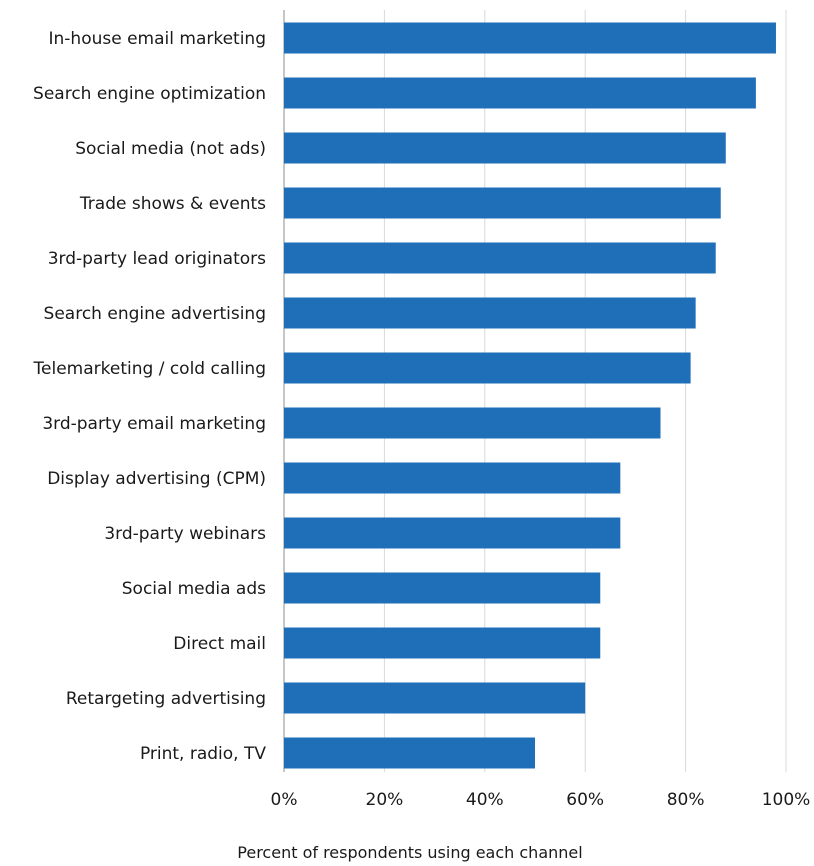  What do you see at coordinates (170, 149) in the screenshot?
I see `category-label: Social media (not ads)` at bounding box center [170, 149].